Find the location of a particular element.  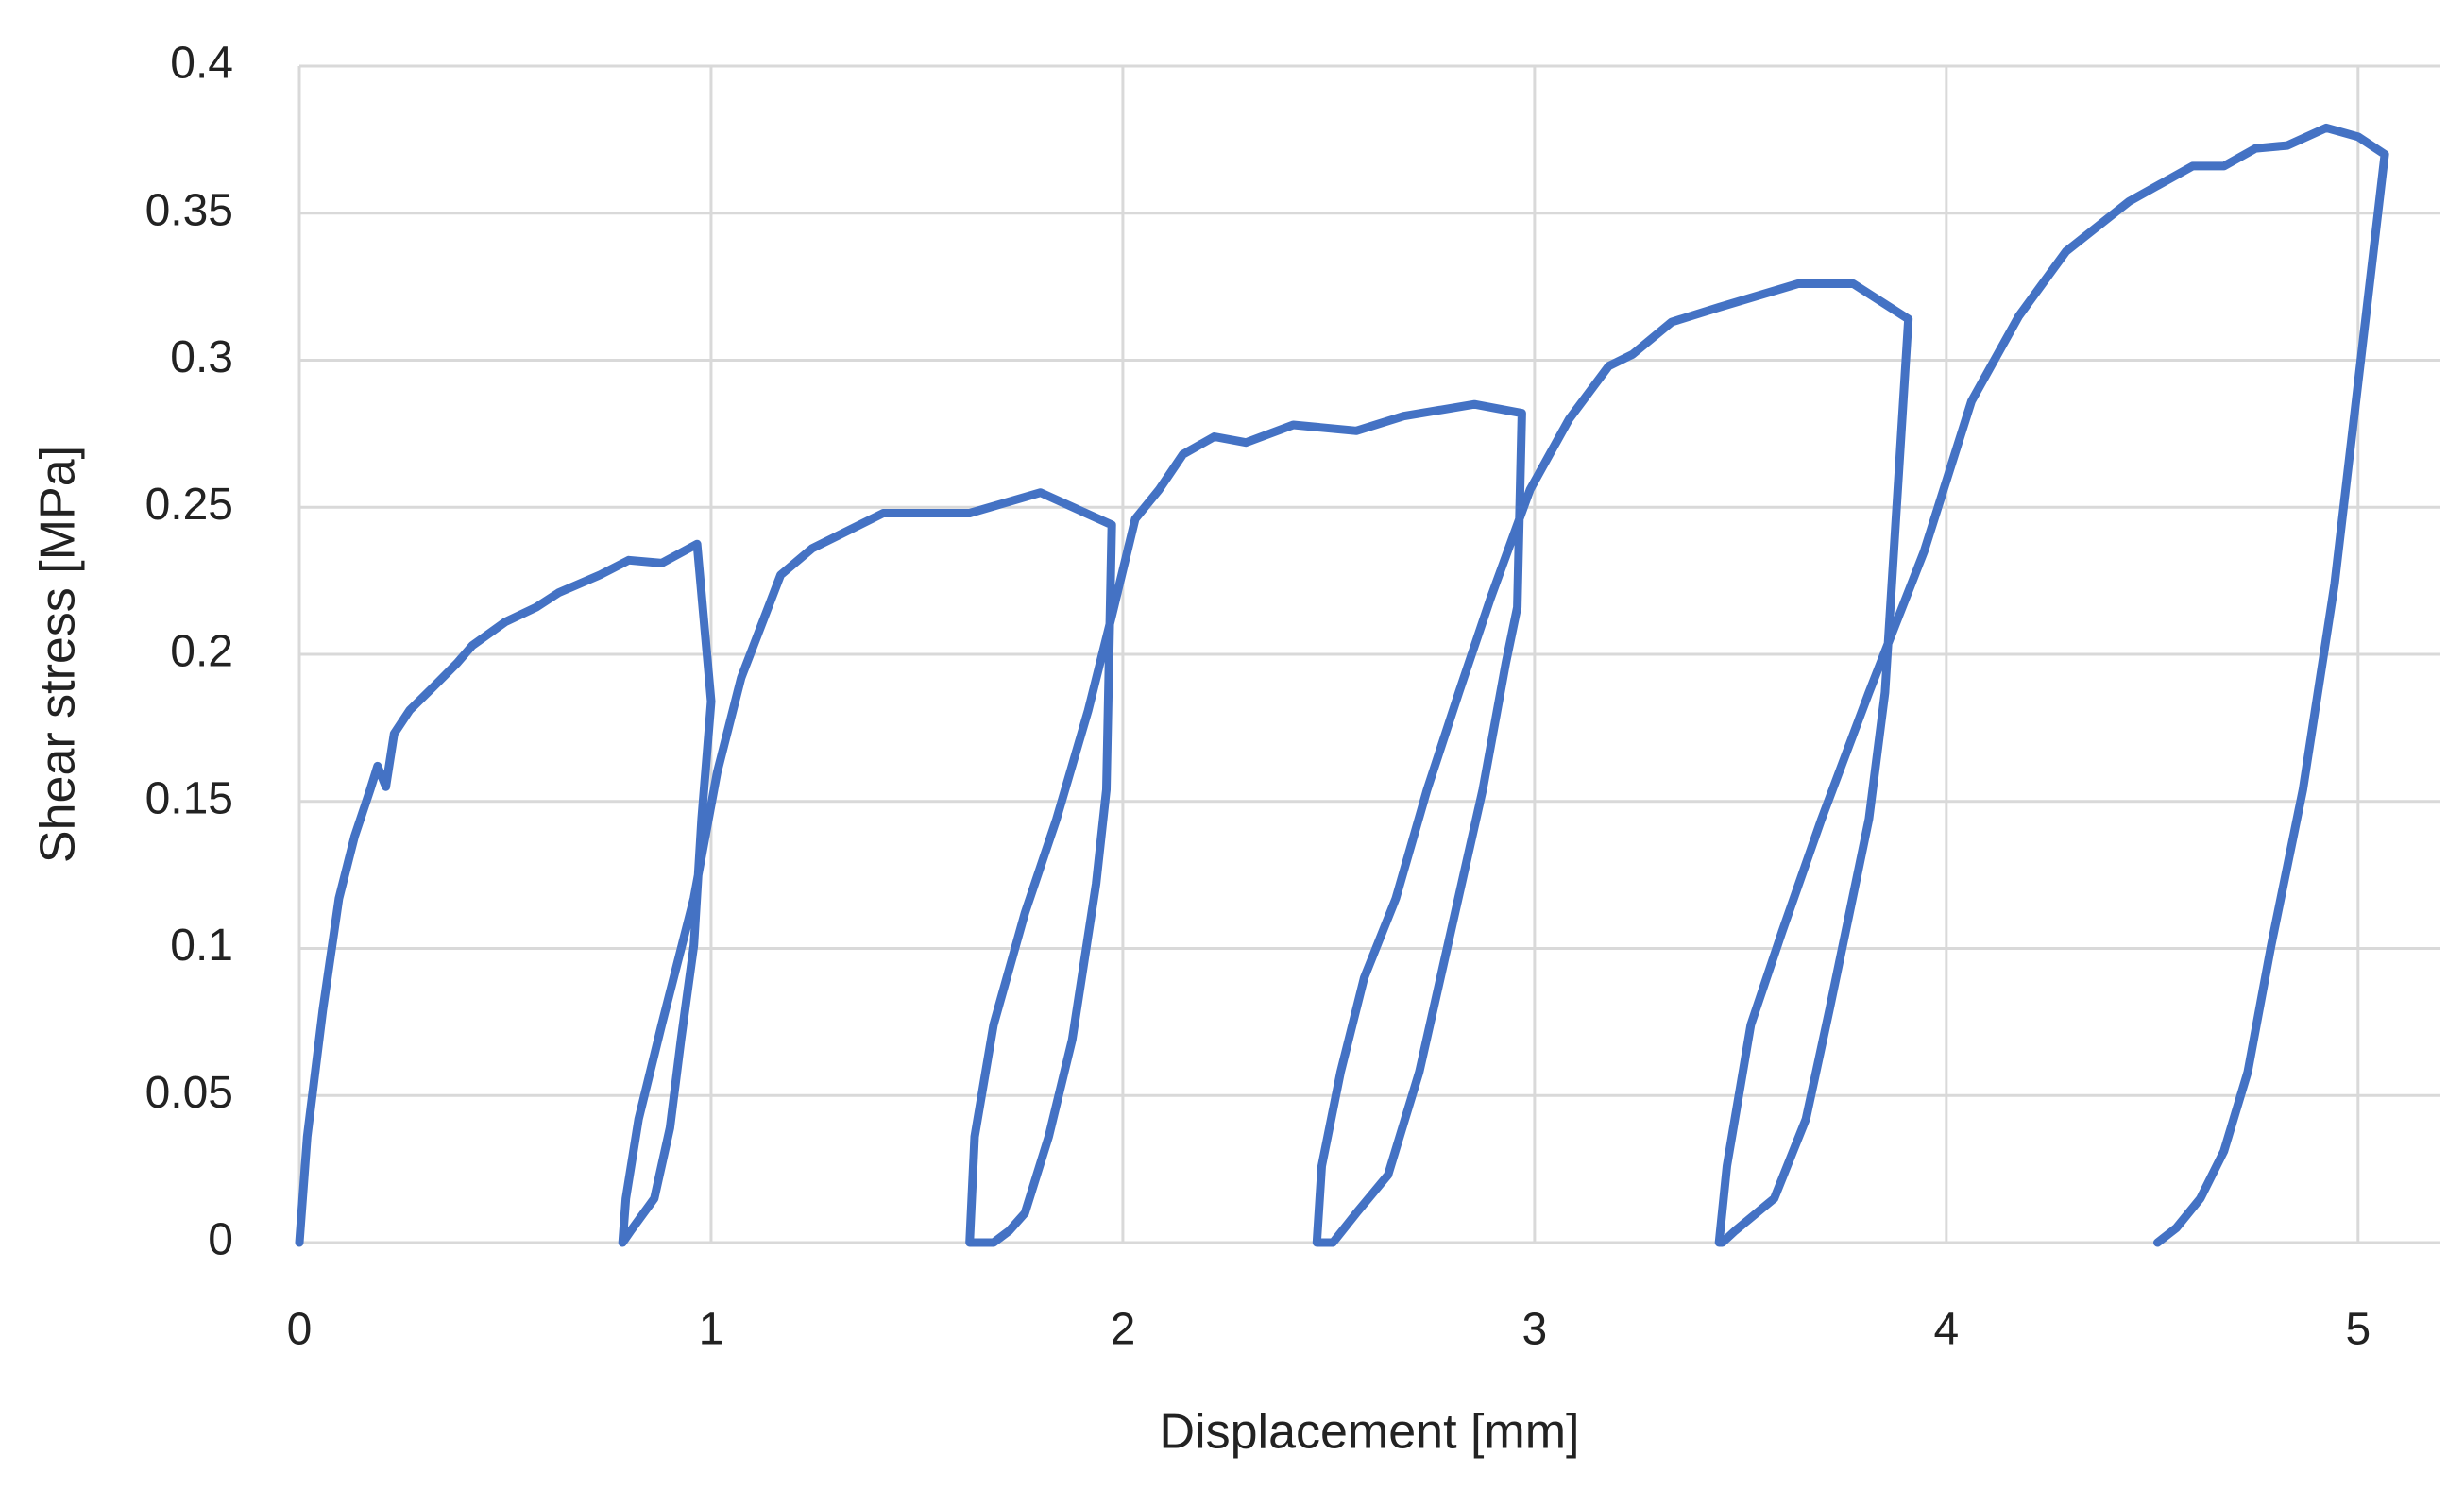

y-tick-label: 0.35 is located at coordinates (189, 210).